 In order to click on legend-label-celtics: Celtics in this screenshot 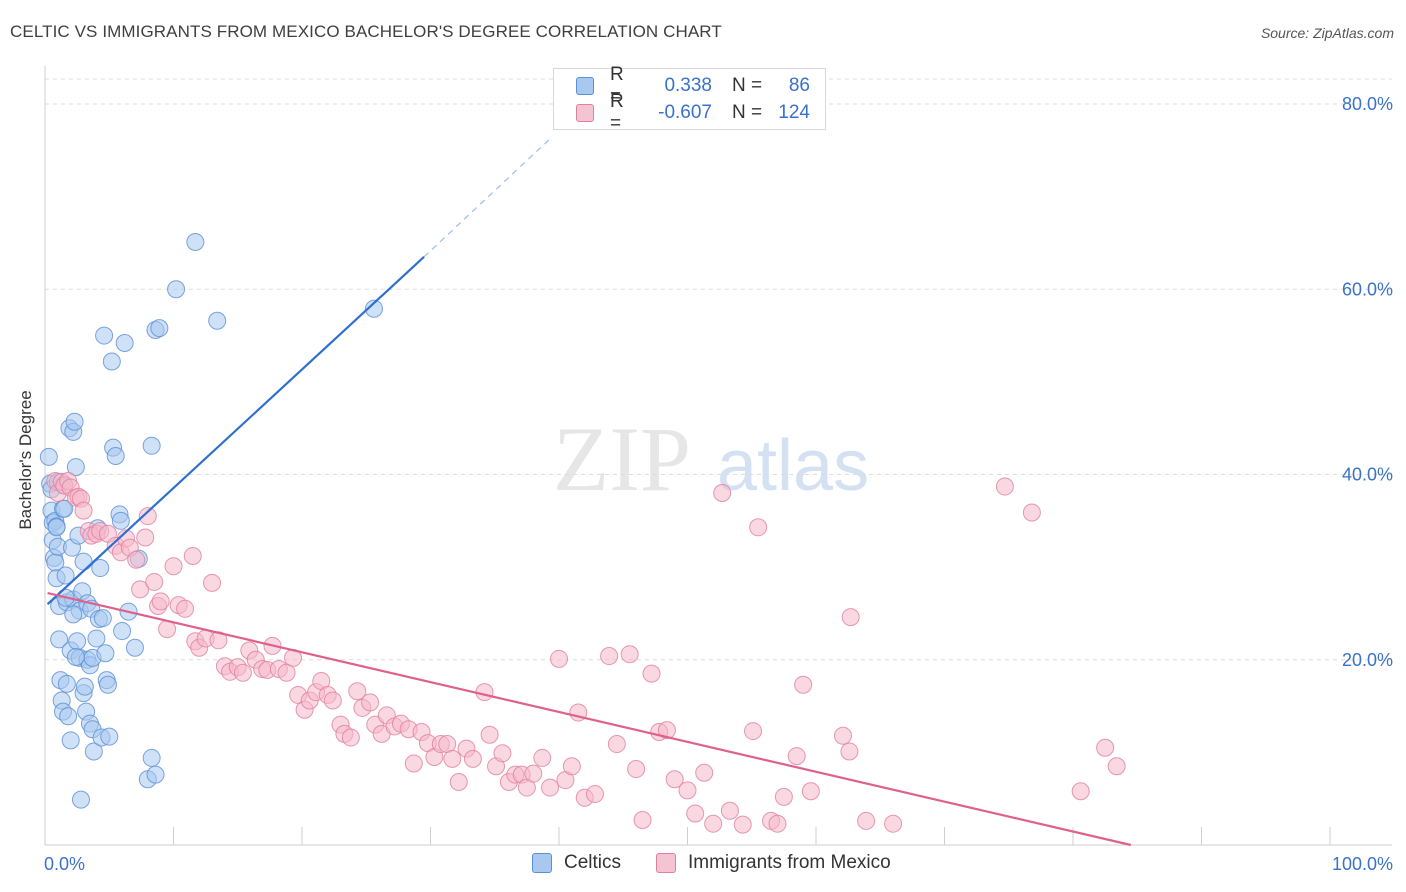, I will do `click(593, 862)`.